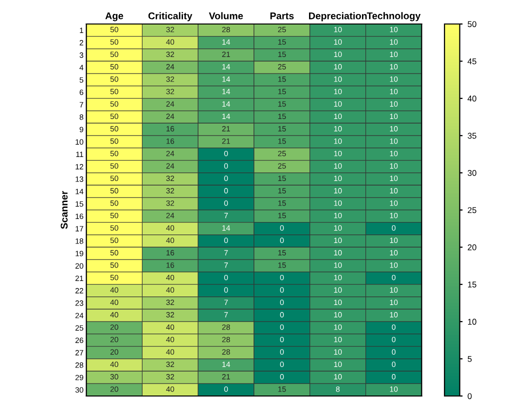  What do you see at coordinates (472, 135) in the screenshot?
I see `color-bar-label: 35` at bounding box center [472, 135].